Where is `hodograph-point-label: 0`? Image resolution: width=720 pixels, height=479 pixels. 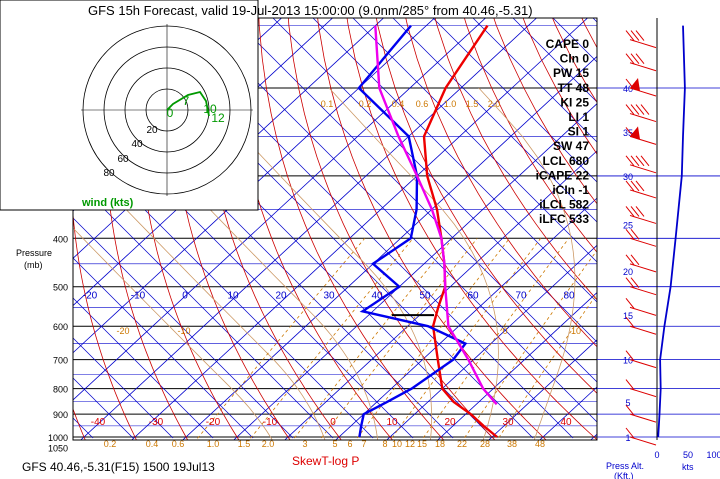
hodograph-point-label: 0 is located at coordinates (170, 113).